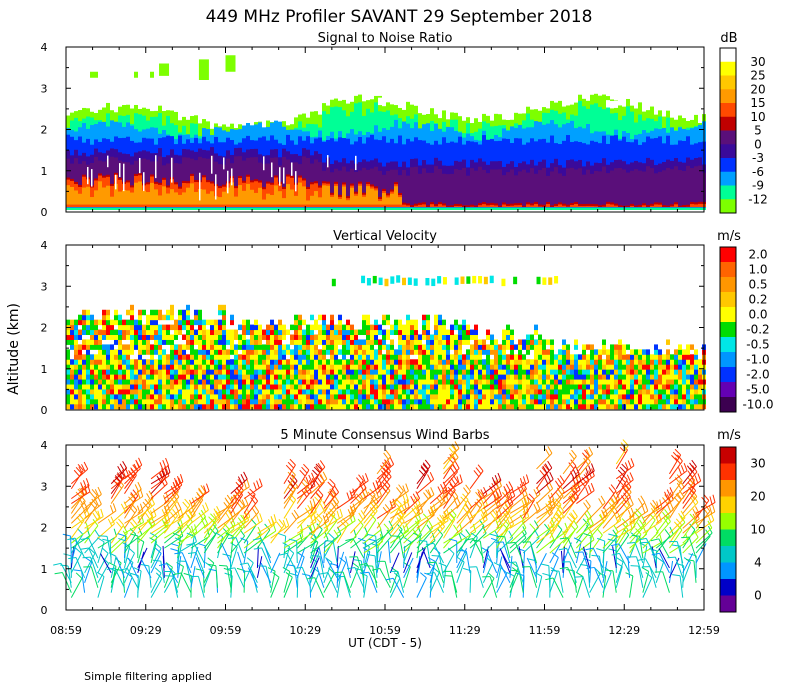 The image size is (800, 700). Describe the element at coordinates (44, 328) in the screenshot. I see `y-tick-label: 2` at that location.